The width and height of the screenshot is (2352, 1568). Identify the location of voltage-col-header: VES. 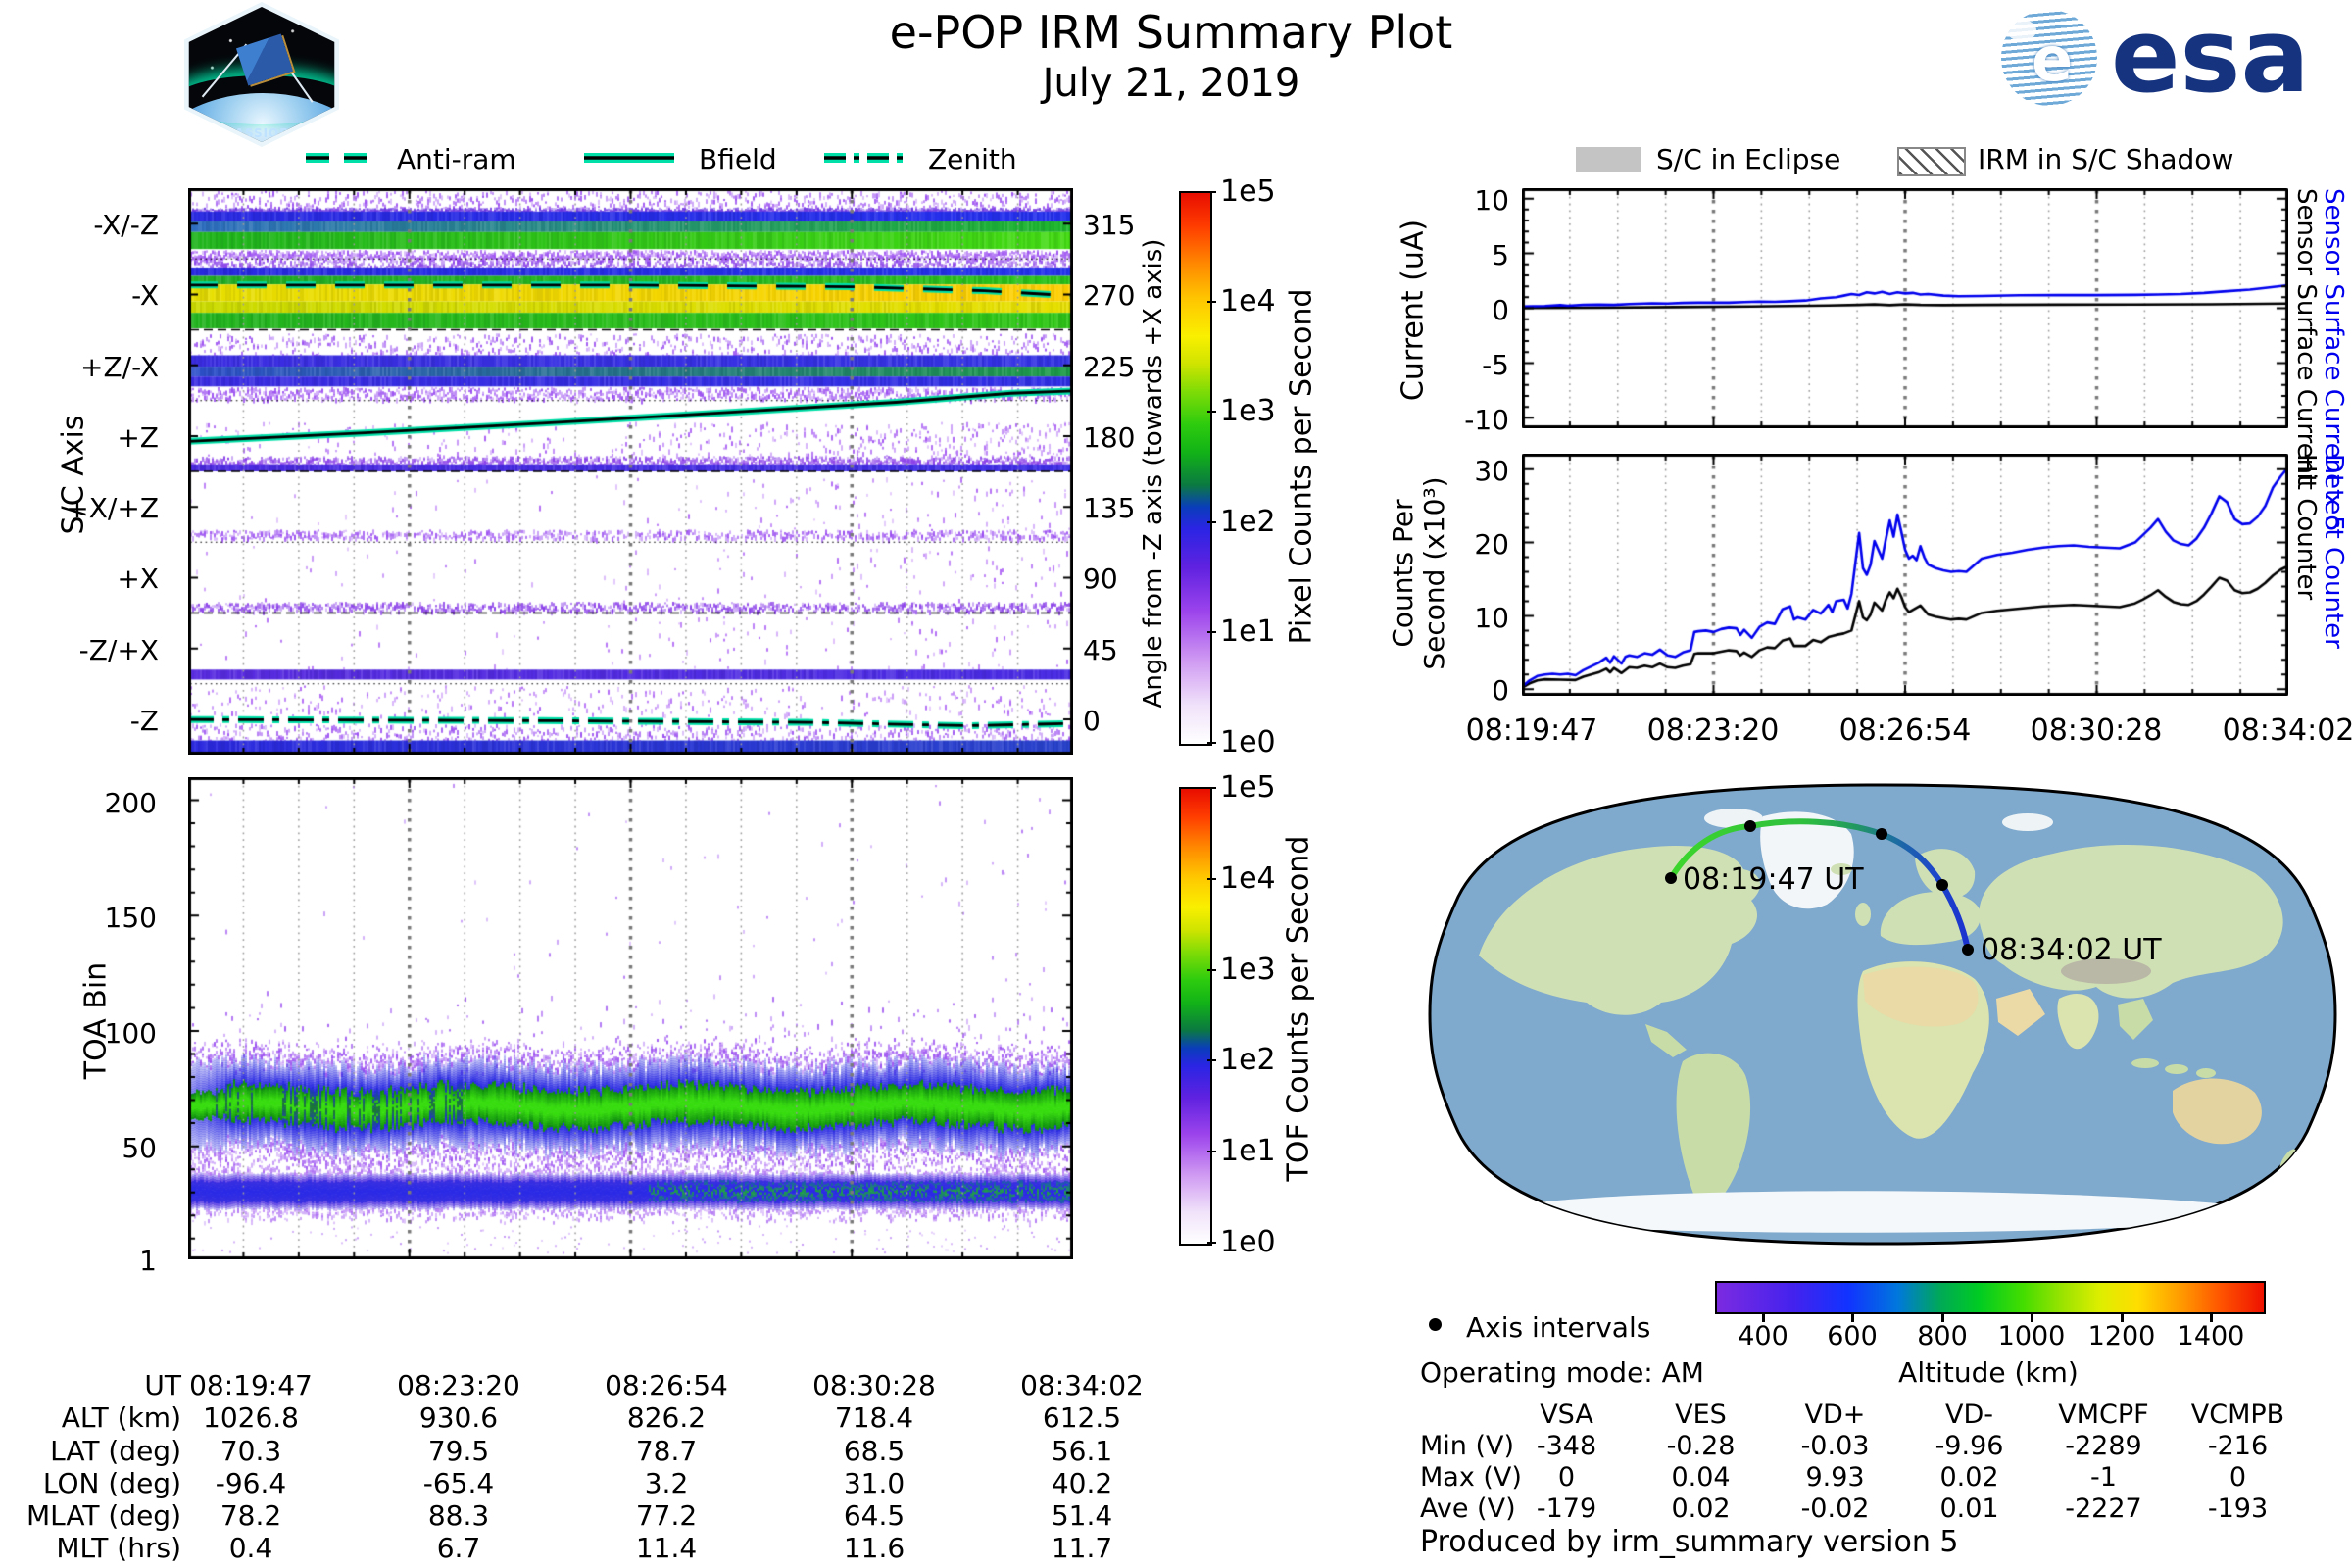
(1701, 1415).